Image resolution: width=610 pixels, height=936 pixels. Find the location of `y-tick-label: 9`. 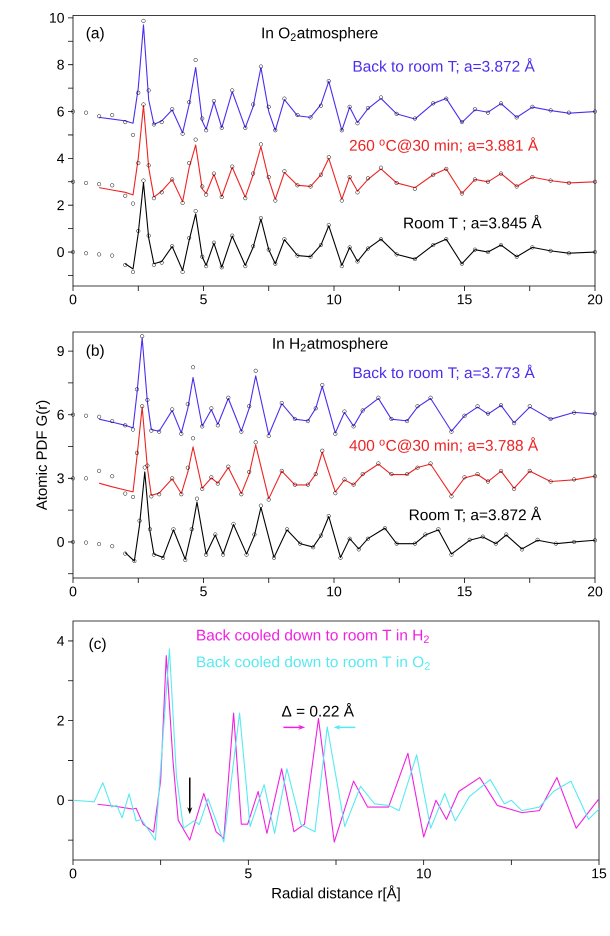

y-tick-label: 9 is located at coordinates (60, 351).